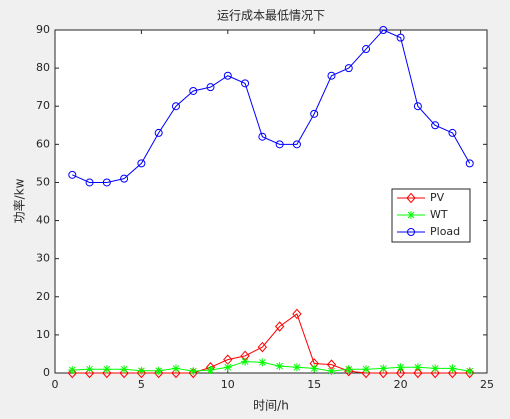 This screenshot has width=510, height=419. Describe the element at coordinates (19, 200) in the screenshot. I see `y-axis-label: 功率/kw` at that location.